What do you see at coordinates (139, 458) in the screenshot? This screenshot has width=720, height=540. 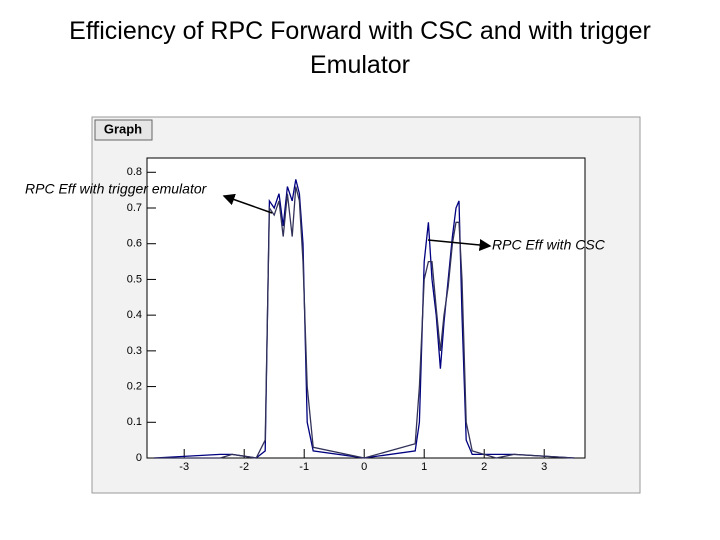 I see `y-tick-label: 0` at bounding box center [139, 458].